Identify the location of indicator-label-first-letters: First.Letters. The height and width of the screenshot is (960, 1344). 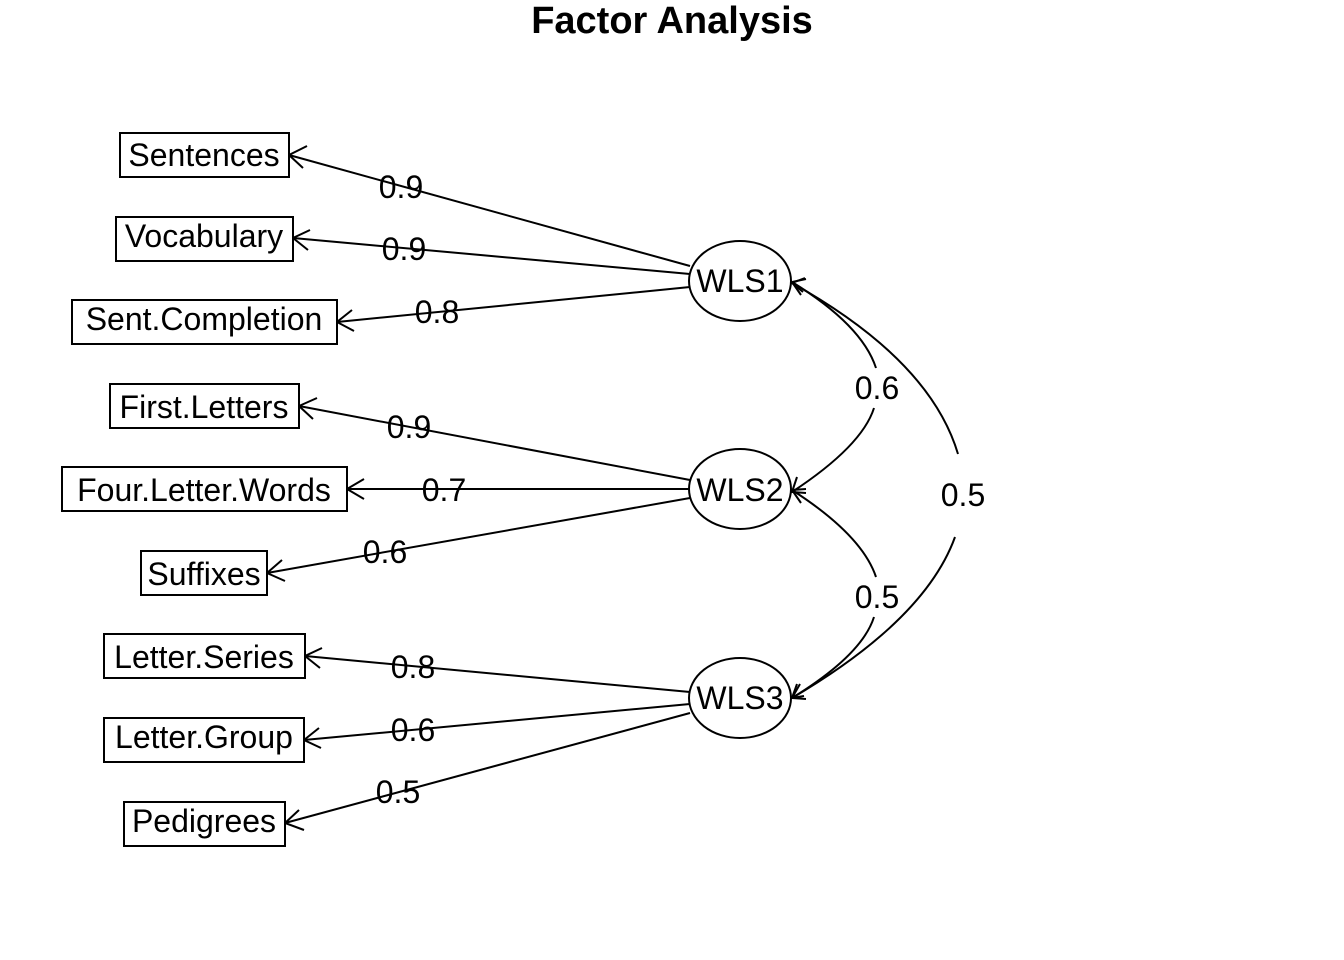
(204, 407).